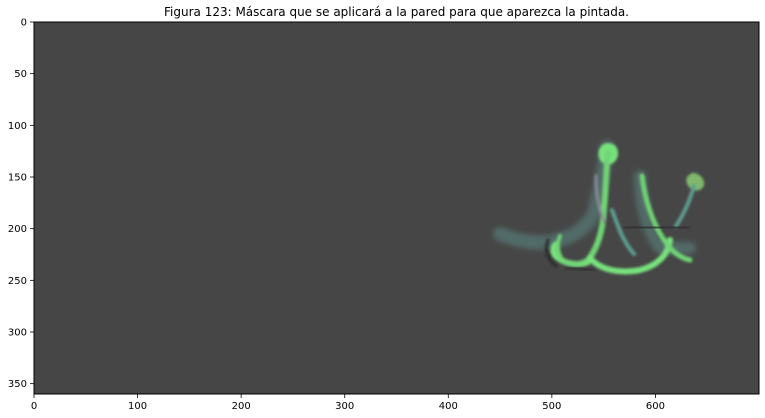  I want to click on y-tick-label-0: 0, so click(24, 23).